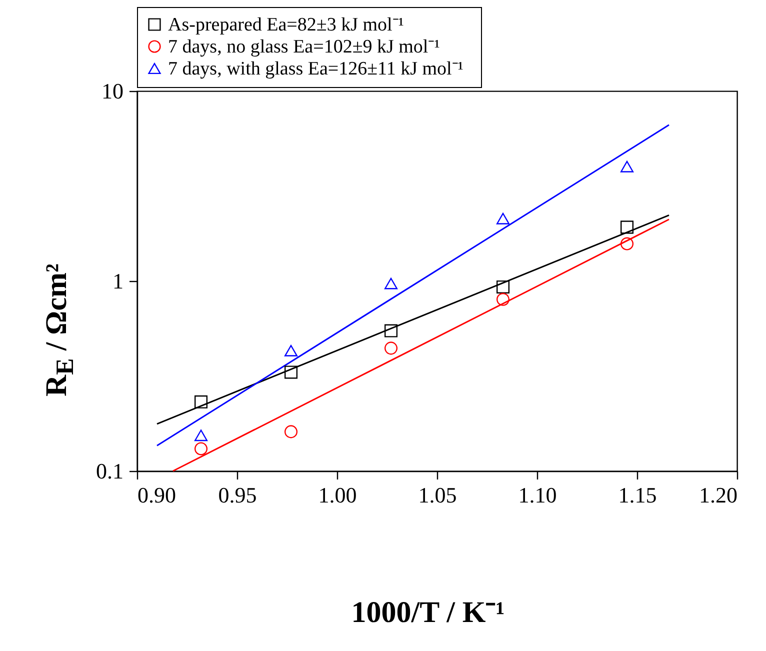 Image resolution: width=766 pixels, height=651 pixels. What do you see at coordinates (337, 495) in the screenshot?
I see `x-tick-label: 1.00` at bounding box center [337, 495].